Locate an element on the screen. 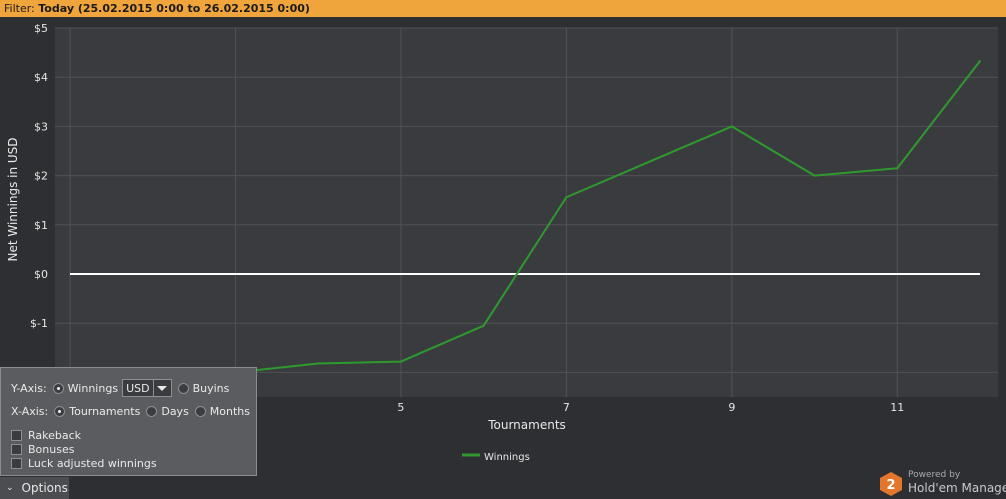 The height and width of the screenshot is (499, 1006). luck-checkbox is located at coordinates (16, 463).